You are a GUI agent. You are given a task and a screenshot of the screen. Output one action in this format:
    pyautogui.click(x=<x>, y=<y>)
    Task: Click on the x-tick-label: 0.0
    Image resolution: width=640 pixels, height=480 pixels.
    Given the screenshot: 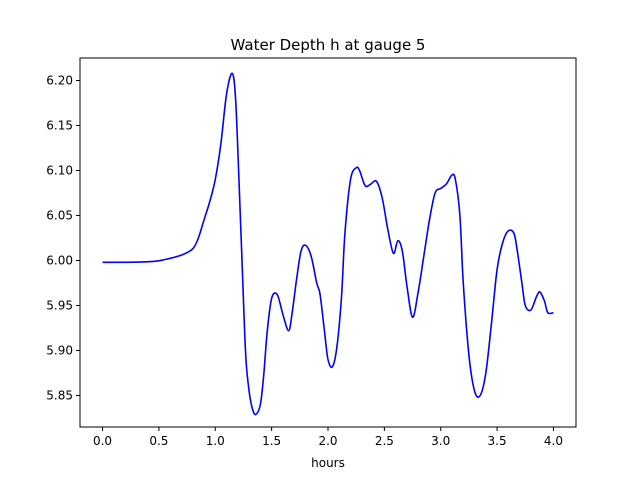 What is the action you would take?
    pyautogui.click(x=102, y=441)
    